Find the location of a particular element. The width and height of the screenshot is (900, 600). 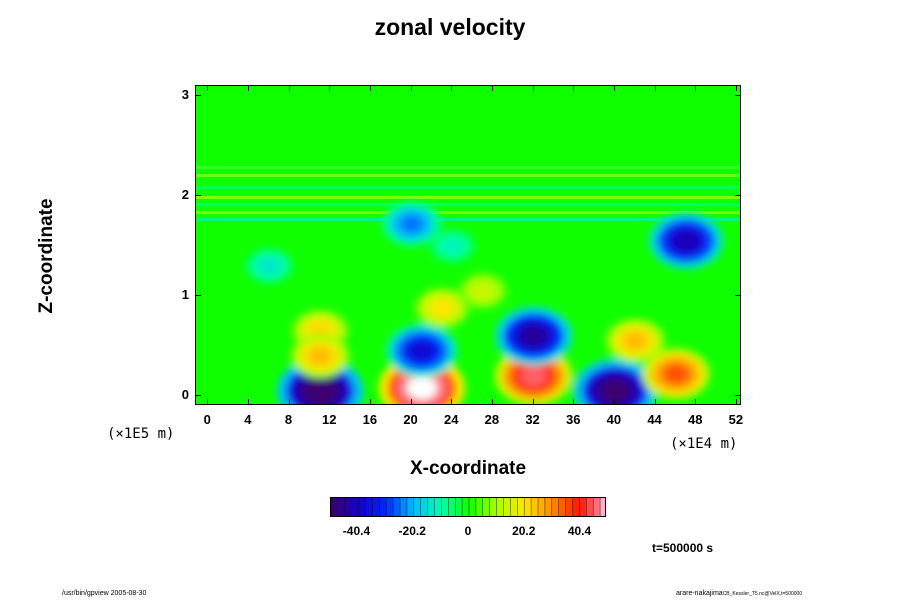

x-tick-label: 48 is located at coordinates (695, 419).